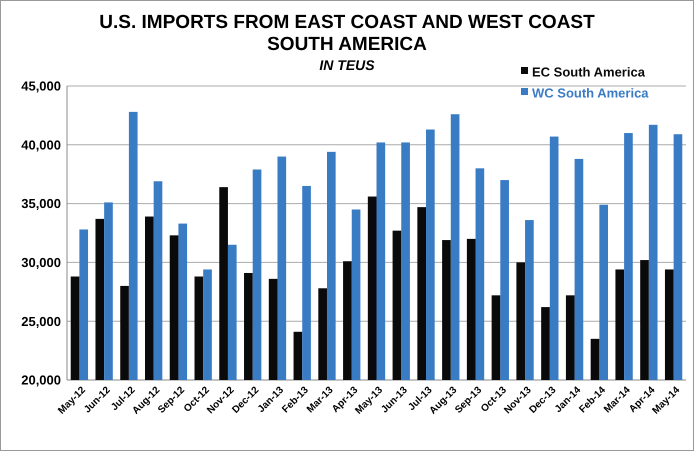  What do you see at coordinates (41, 262) in the screenshot?
I see `y-tick-label: 30,000` at bounding box center [41, 262].